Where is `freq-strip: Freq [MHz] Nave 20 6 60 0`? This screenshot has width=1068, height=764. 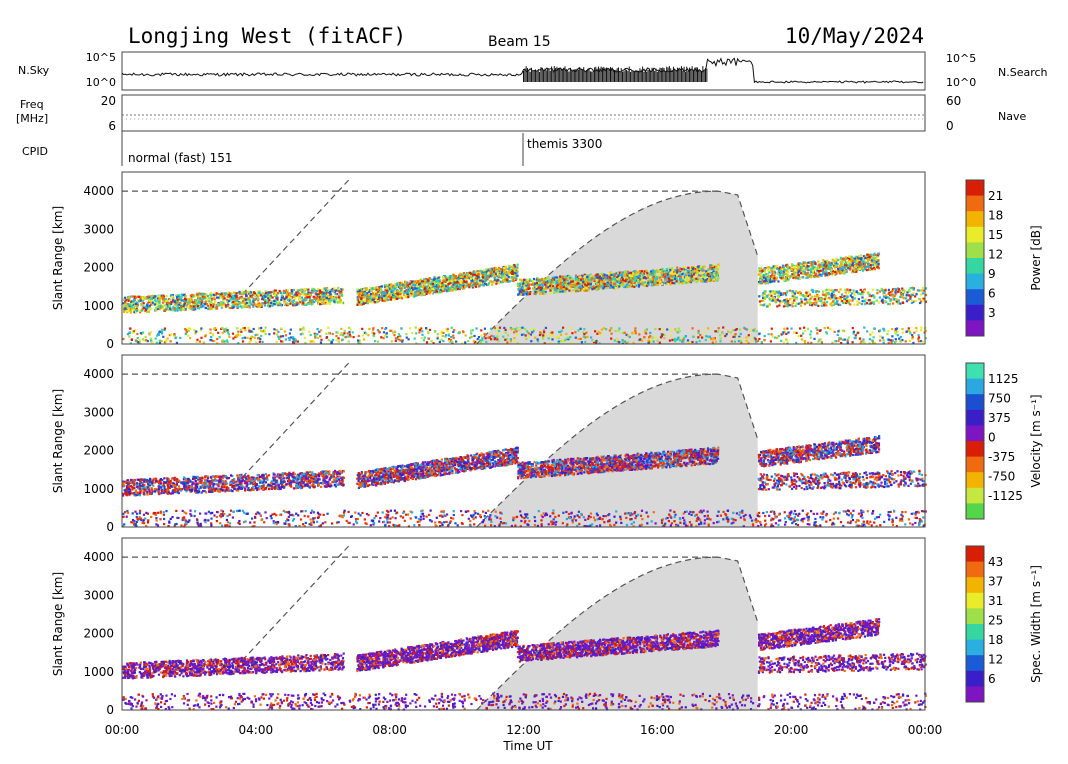 freq-strip: Freq [MHz] Nave 20 6 60 0 is located at coordinates (521, 113).